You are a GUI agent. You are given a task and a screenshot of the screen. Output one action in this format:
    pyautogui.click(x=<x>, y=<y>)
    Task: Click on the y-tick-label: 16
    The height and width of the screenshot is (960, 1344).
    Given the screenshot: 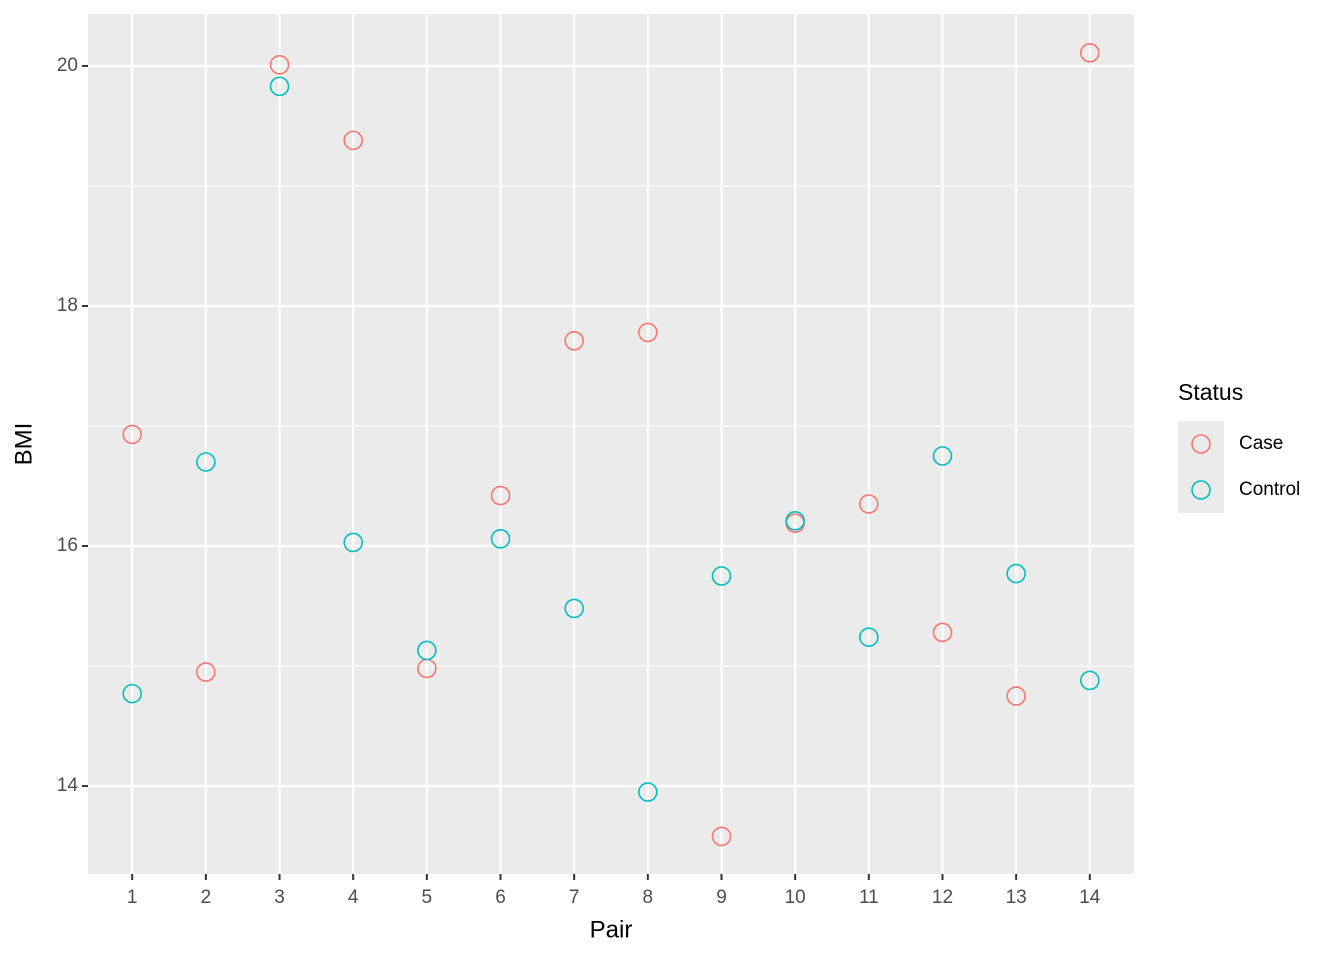 What is the action you would take?
    pyautogui.click(x=67, y=545)
    